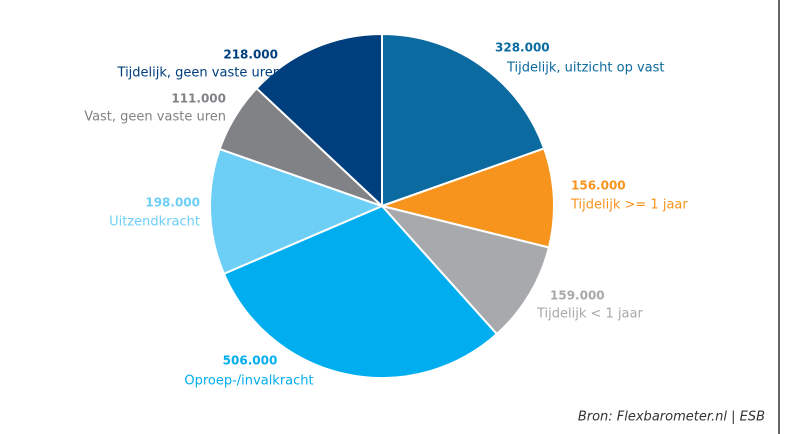  I want to click on value-label: 328.000, so click(522, 48).